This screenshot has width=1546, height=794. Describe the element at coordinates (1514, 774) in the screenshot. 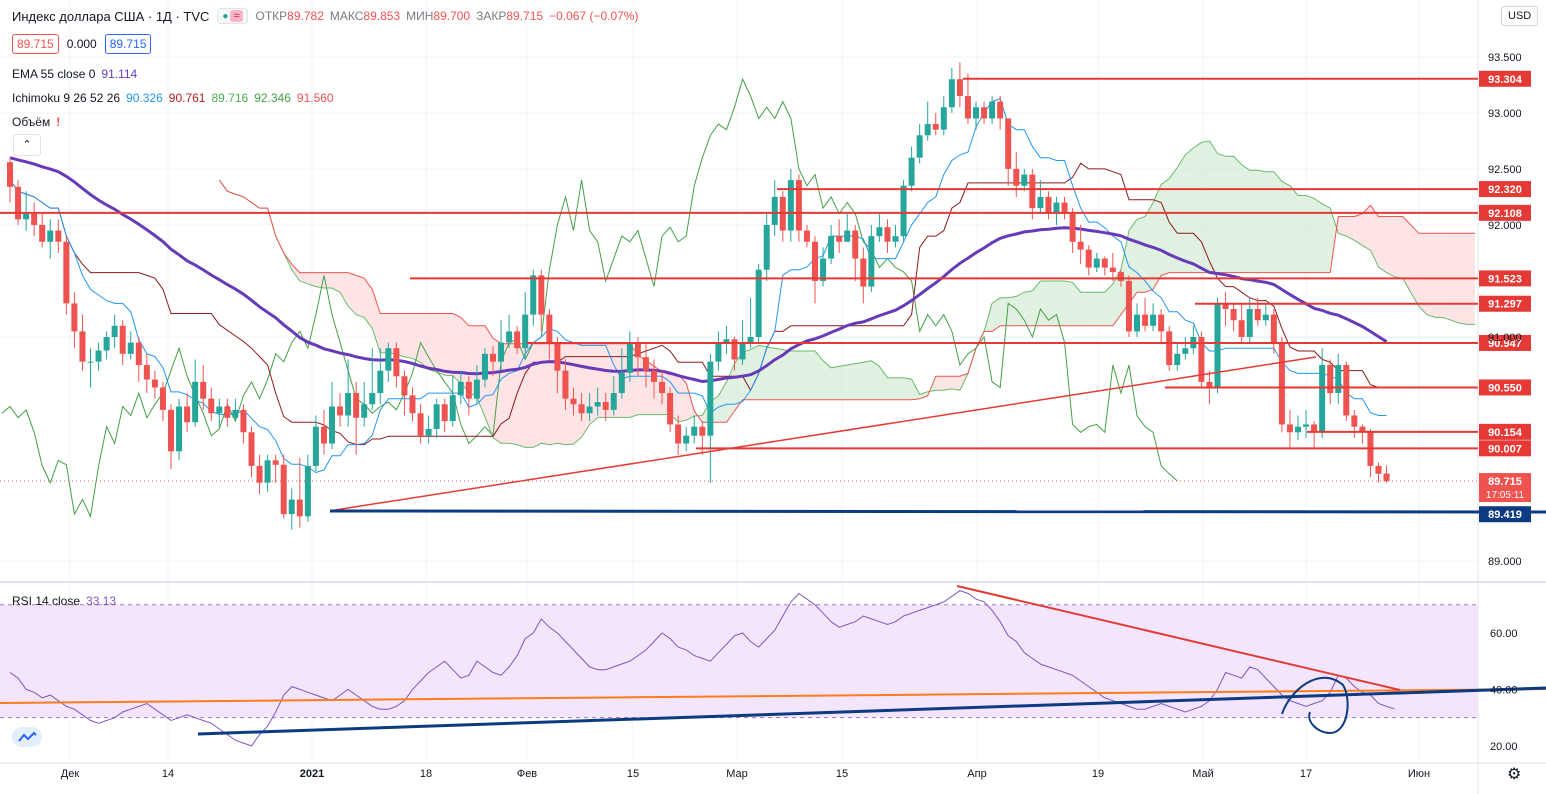

I see `gear-icon: ⚙` at that location.